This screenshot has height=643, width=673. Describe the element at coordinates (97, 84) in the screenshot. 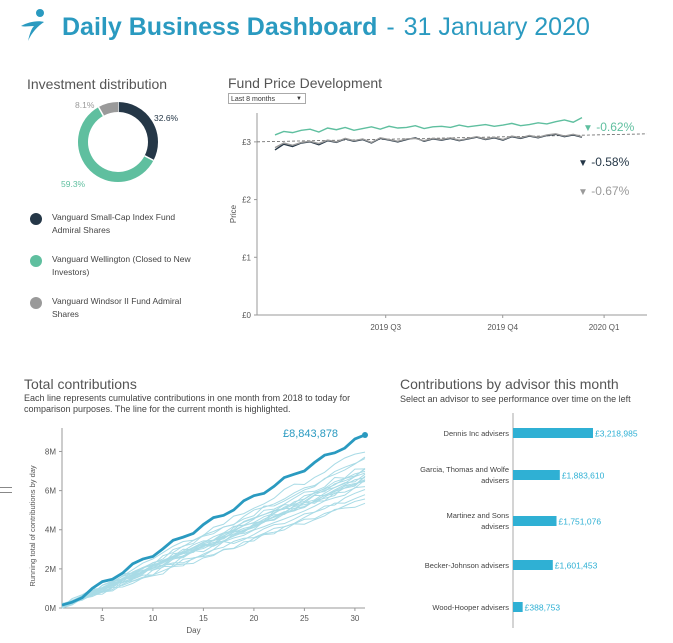

I see `investment-title: Investment distribution` at that location.